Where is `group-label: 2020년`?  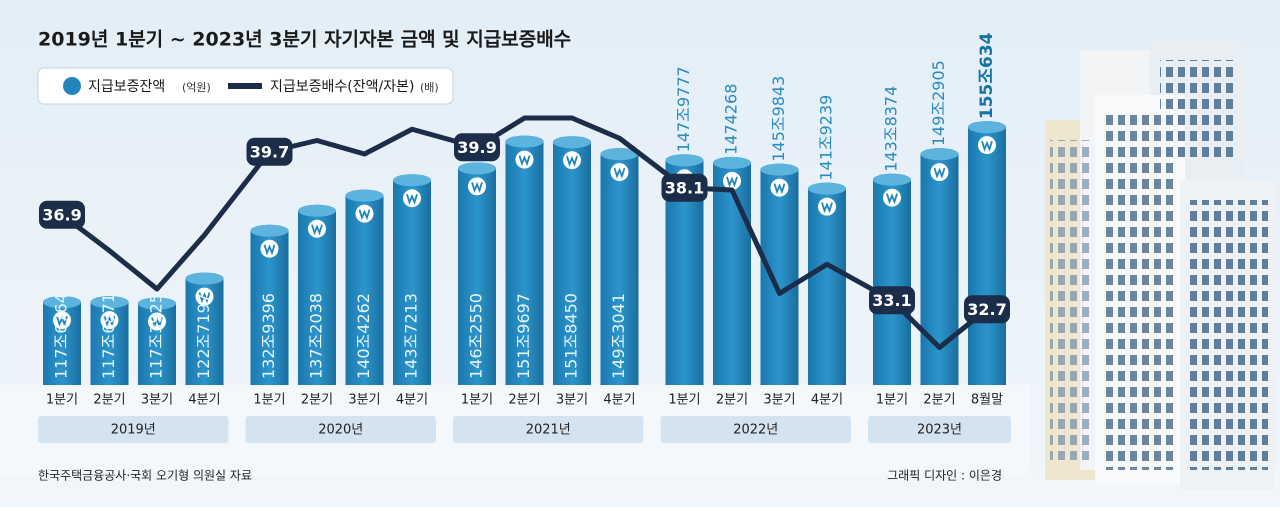
group-label: 2020년 is located at coordinates (340, 430).